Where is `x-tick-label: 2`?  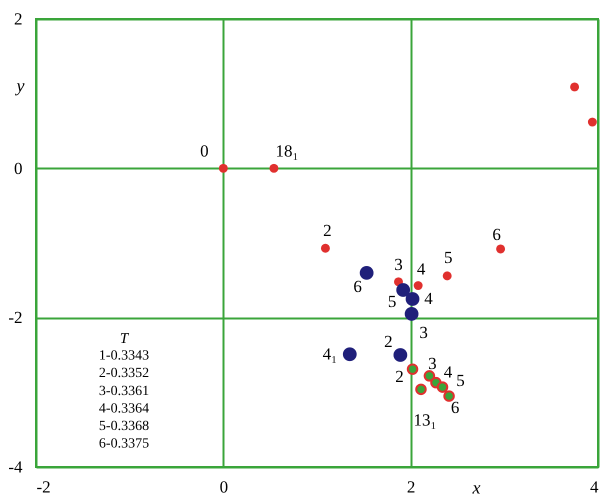
x-tick-label: 2 is located at coordinates (411, 487).